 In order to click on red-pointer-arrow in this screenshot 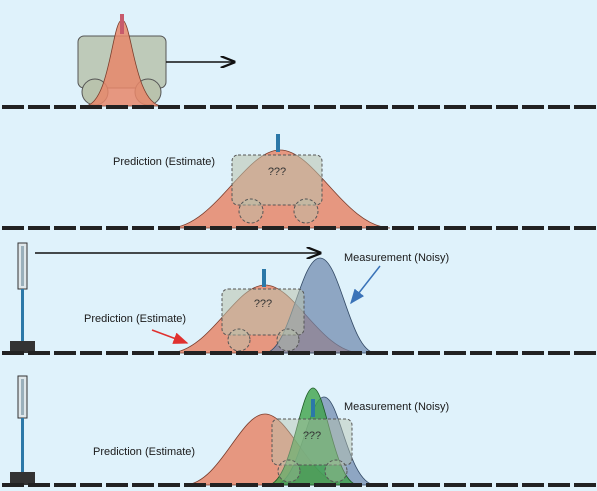, I will do `click(170, 336)`.